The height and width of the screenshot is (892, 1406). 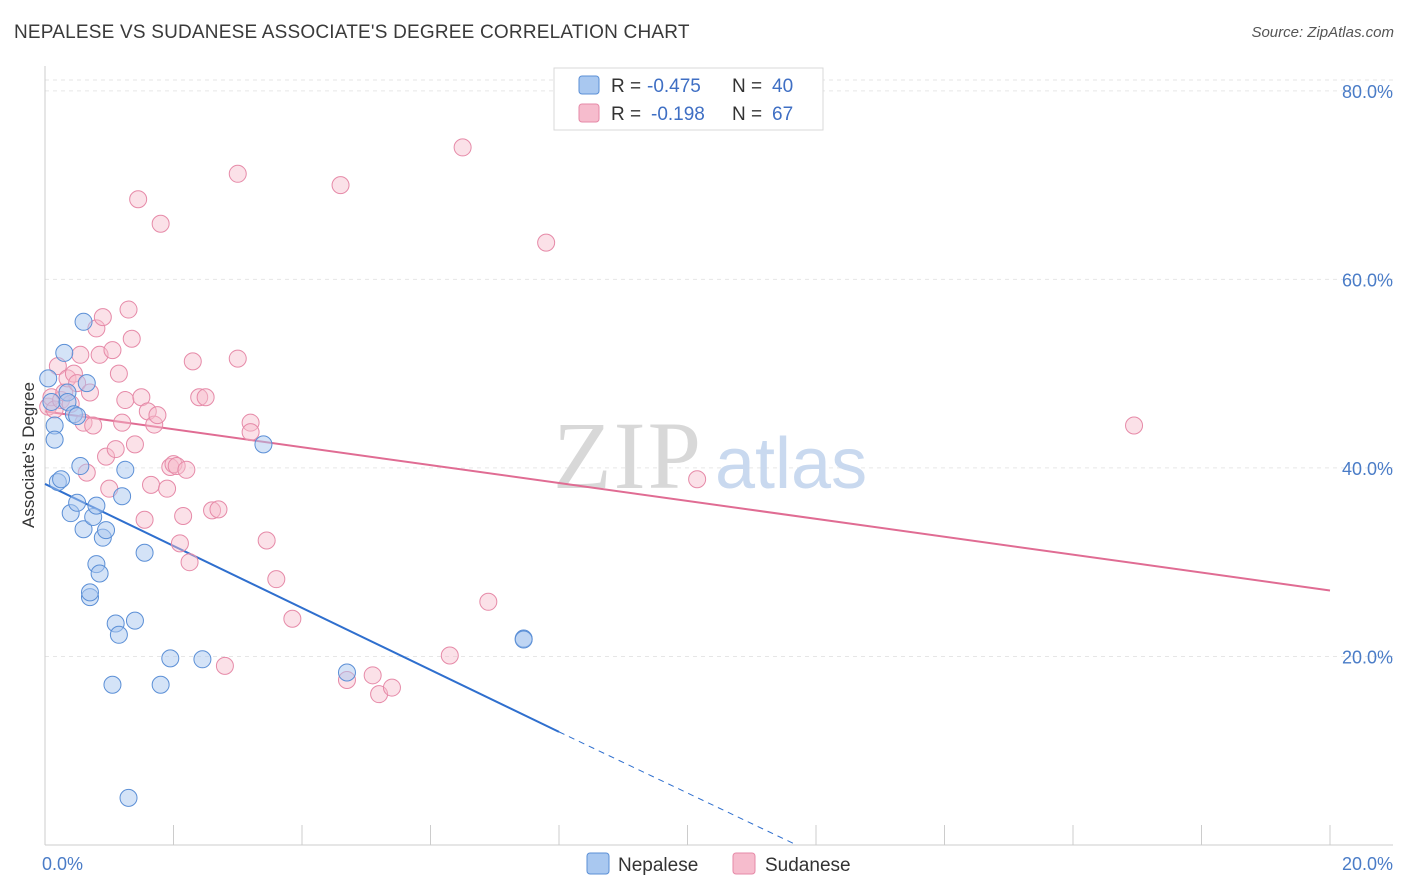 What do you see at coordinates (685, 114) in the screenshot?
I see `legend-row-sudanese: R = -0.198 N = 67` at bounding box center [685, 114].